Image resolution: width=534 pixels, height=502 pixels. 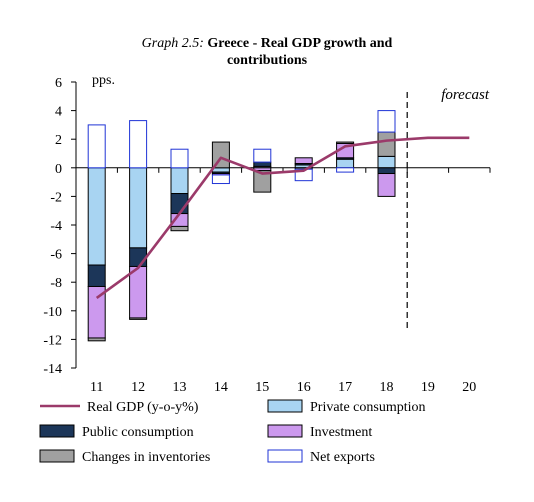 What do you see at coordinates (300, 43) in the screenshot?
I see `chart-title-main: Greece - Real GDP growth and` at bounding box center [300, 43].